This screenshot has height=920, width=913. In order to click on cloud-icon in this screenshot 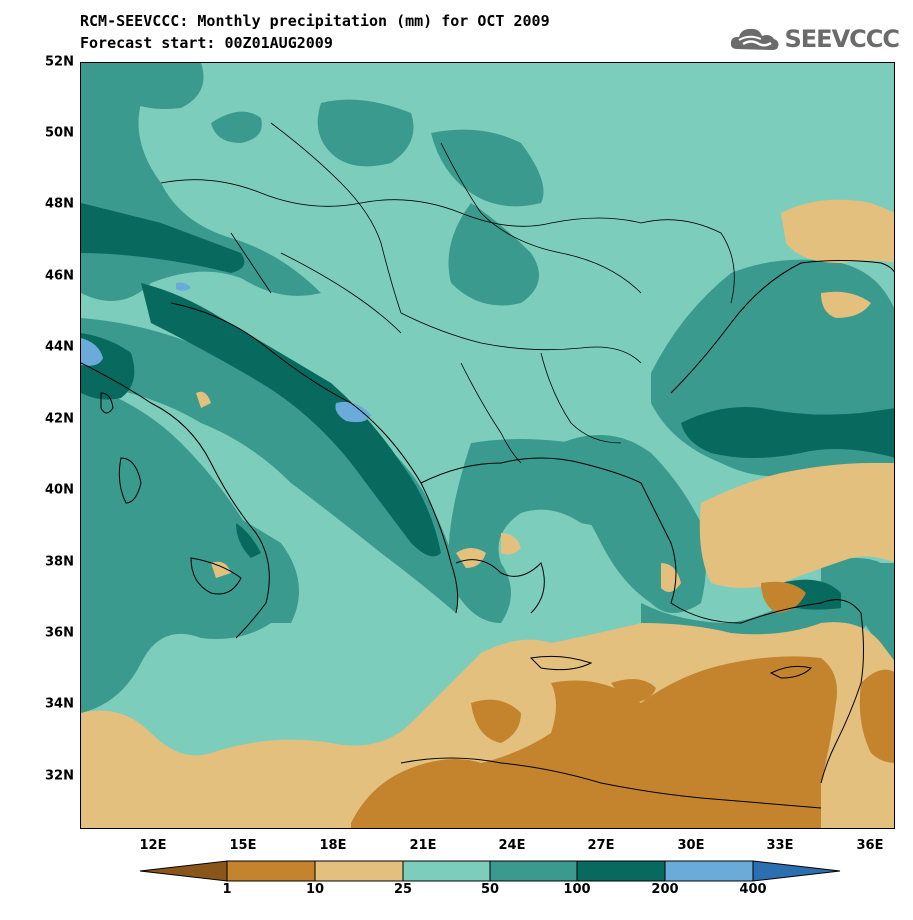, I will do `click(754, 39)`.